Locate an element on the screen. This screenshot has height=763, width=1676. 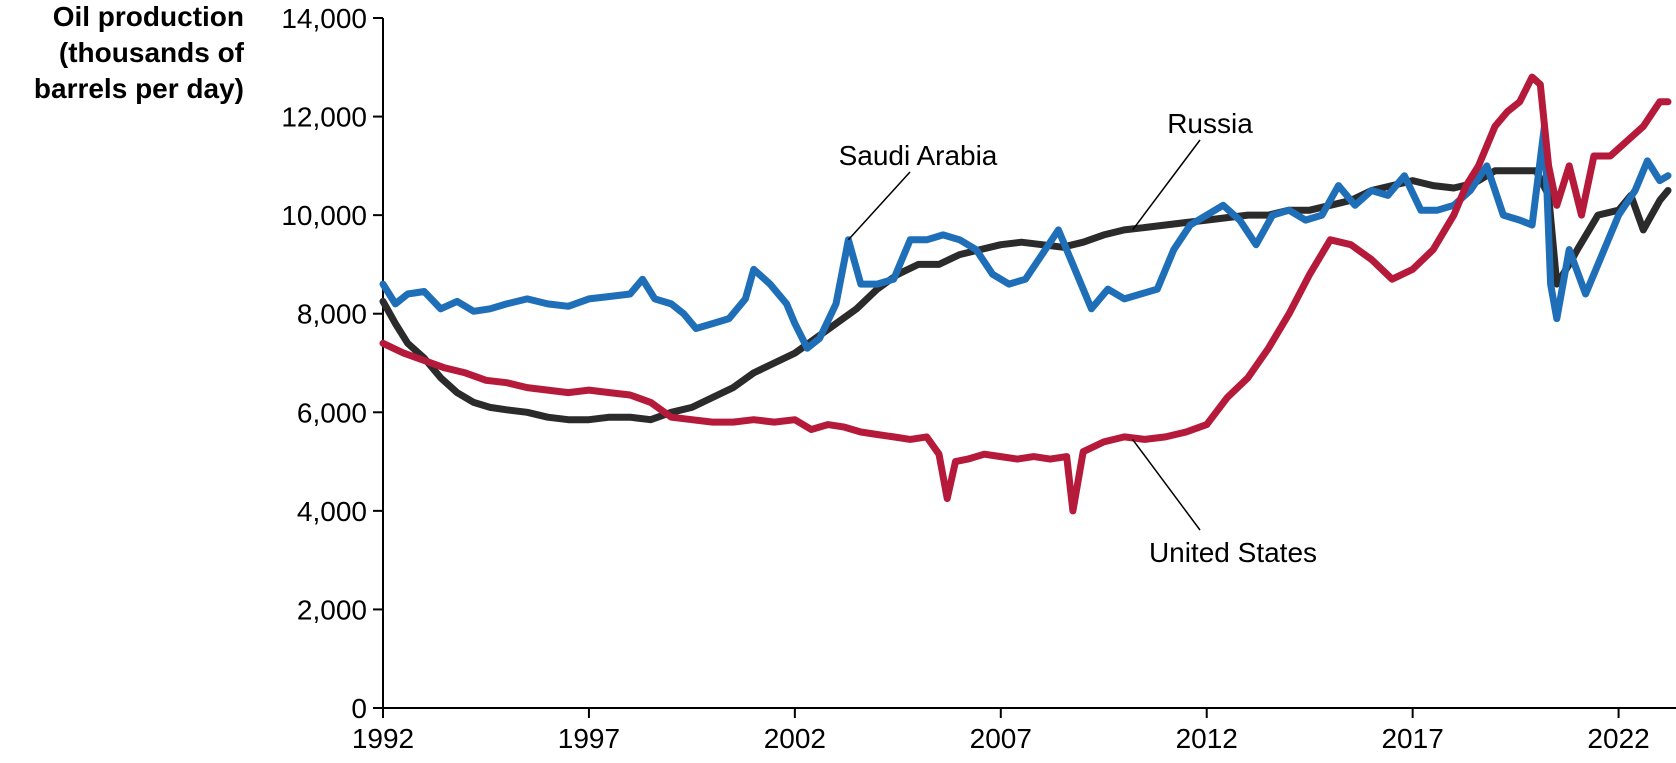
y-tick-label: 0 is located at coordinates (359, 708).